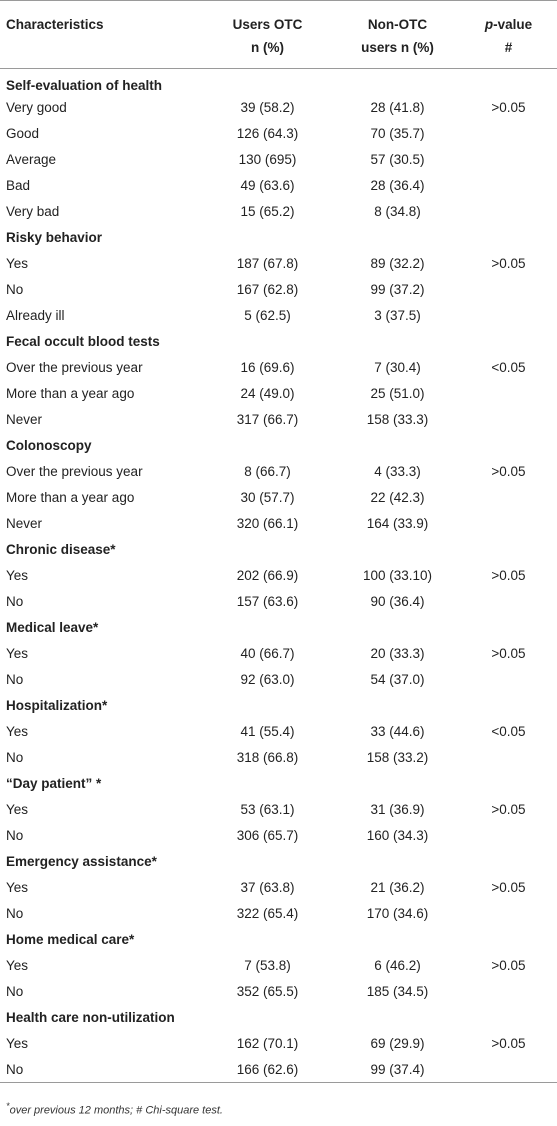 The width and height of the screenshot is (557, 1126). Describe the element at coordinates (397, 731) in the screenshot. I see `nonusers-cell: 33 (44.6)` at that location.